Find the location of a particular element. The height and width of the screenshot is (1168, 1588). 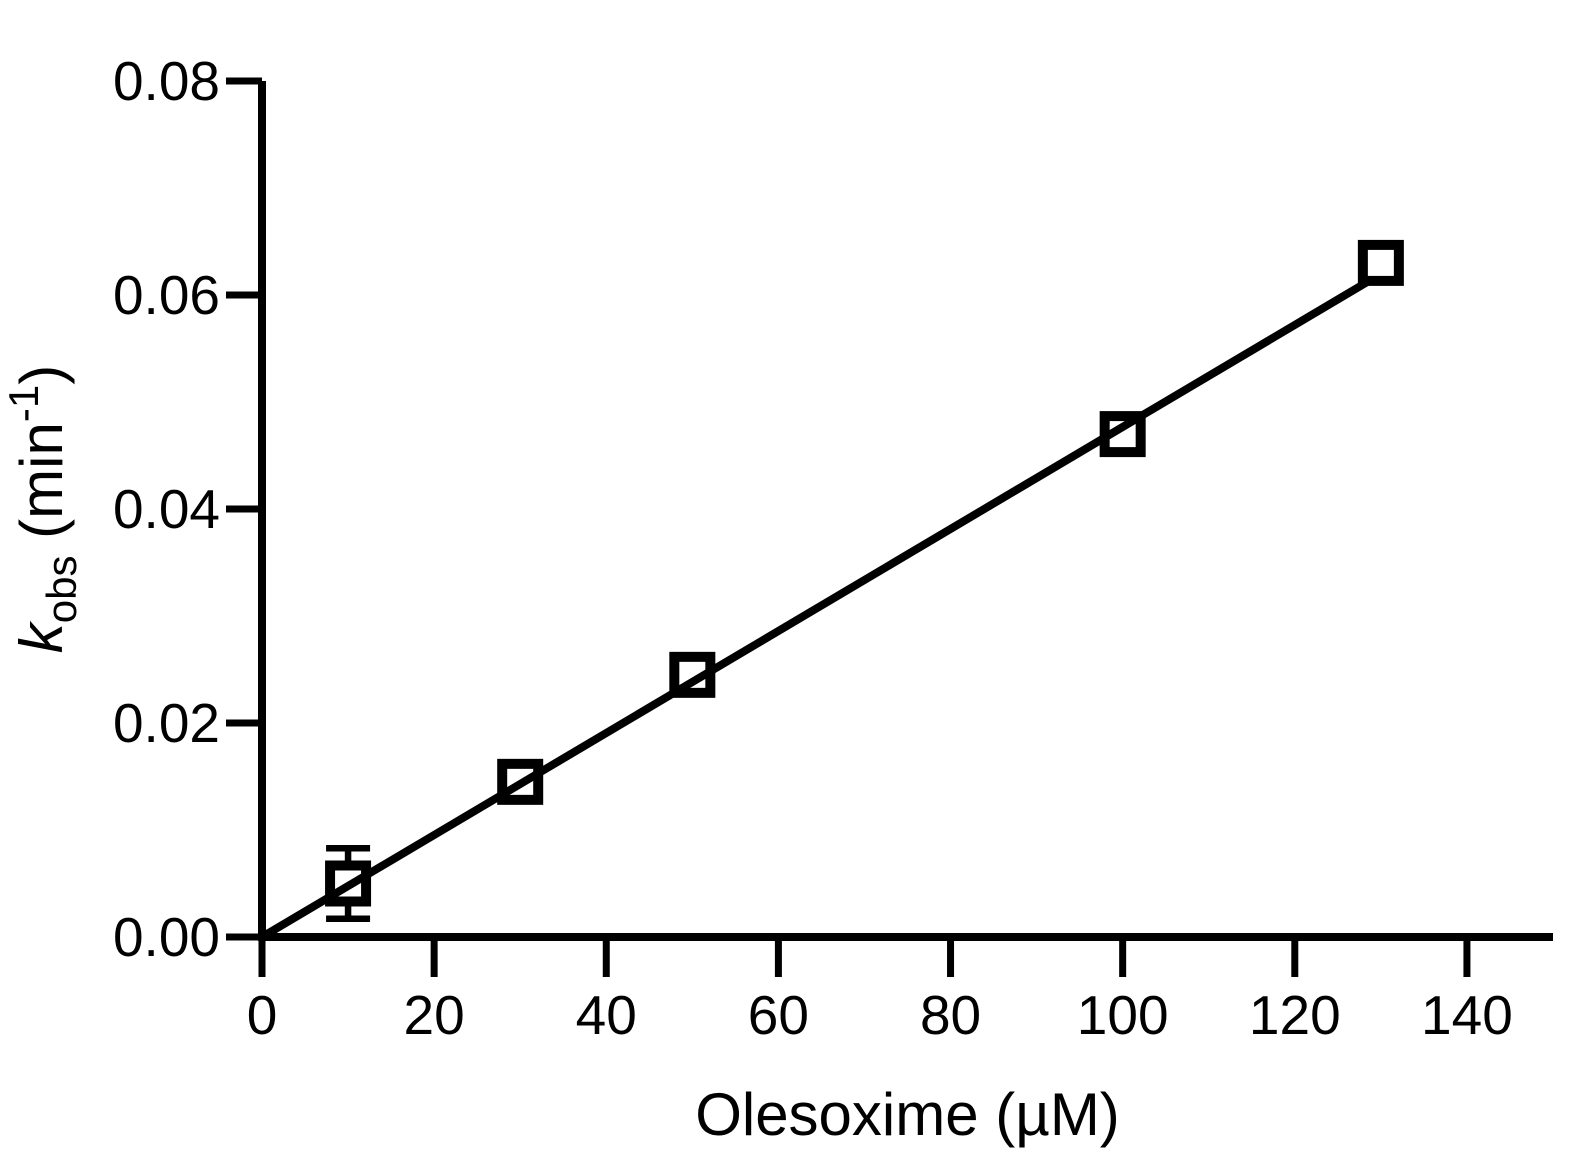

y-tick-label: 0.08 is located at coordinates (166, 81).